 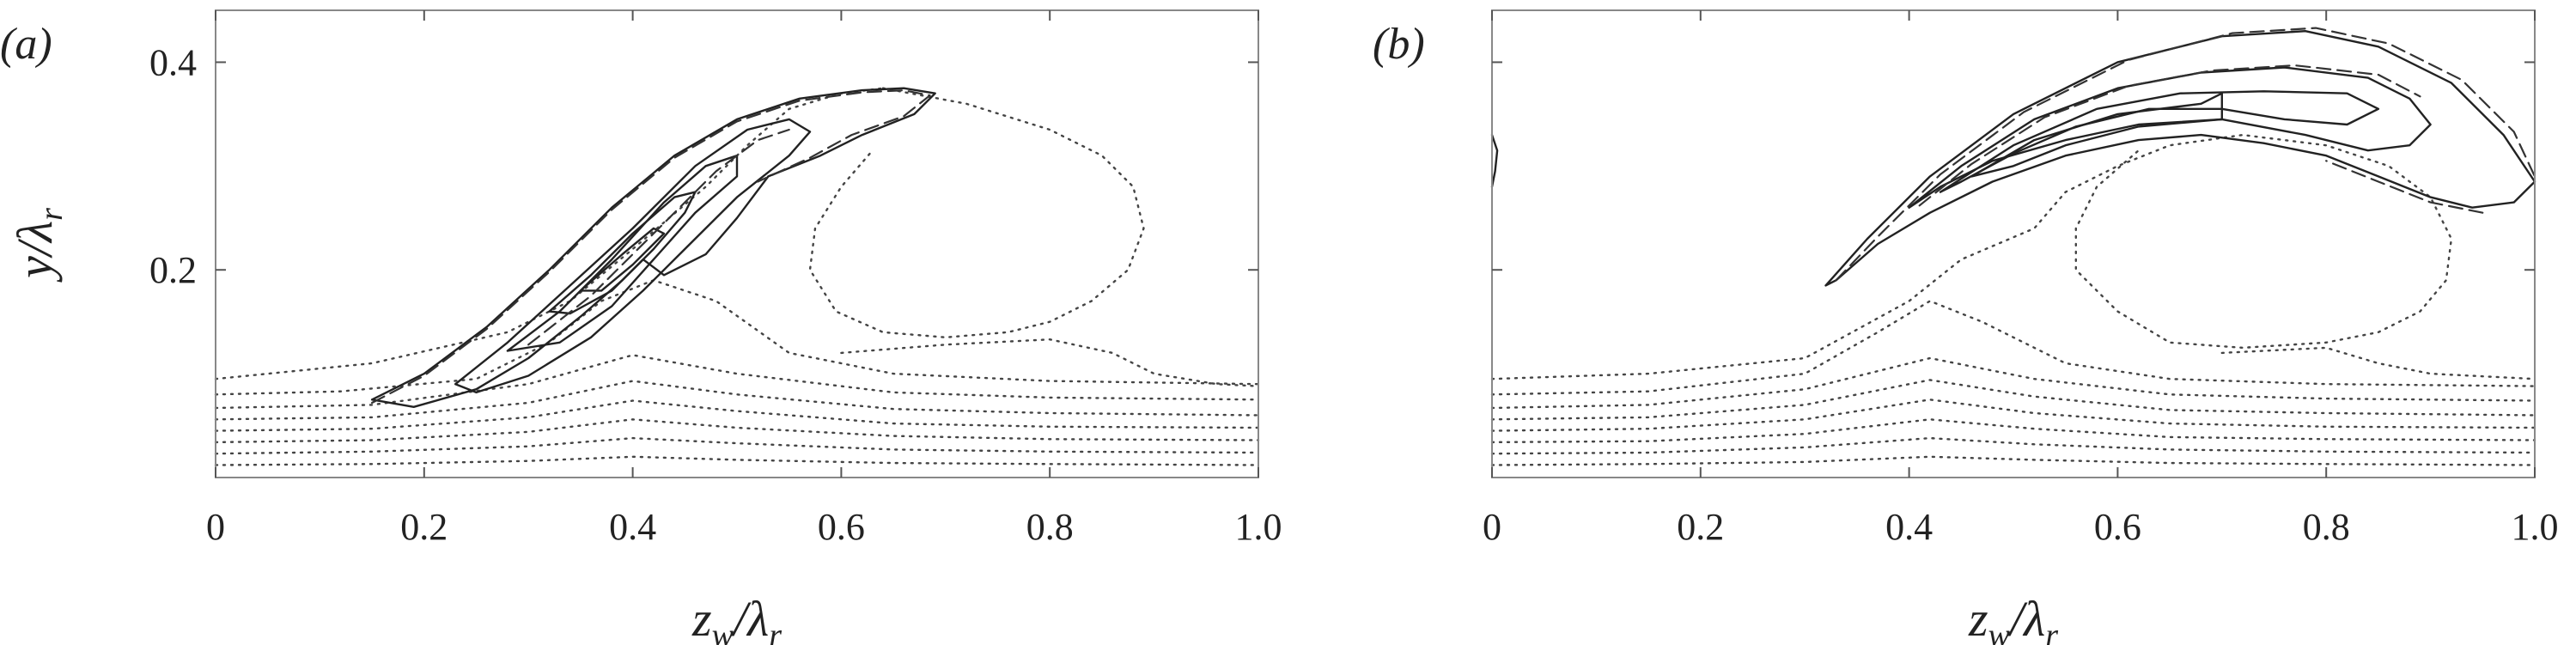 I want to click on panel-a-label: (a), so click(x=26, y=44).